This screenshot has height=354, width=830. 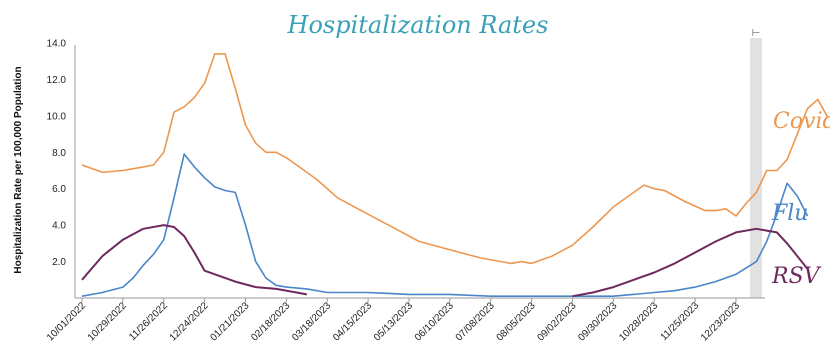 I want to click on legend-covid: Covid, so click(x=801, y=121).